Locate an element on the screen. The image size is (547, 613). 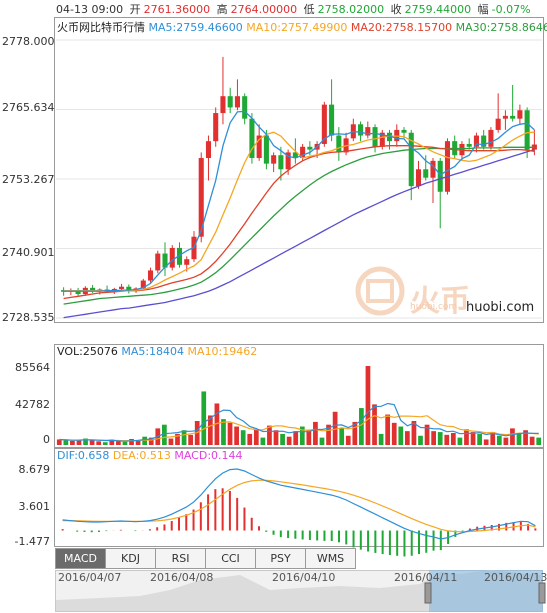
tab-rsi: RSI is located at coordinates (181, 558).